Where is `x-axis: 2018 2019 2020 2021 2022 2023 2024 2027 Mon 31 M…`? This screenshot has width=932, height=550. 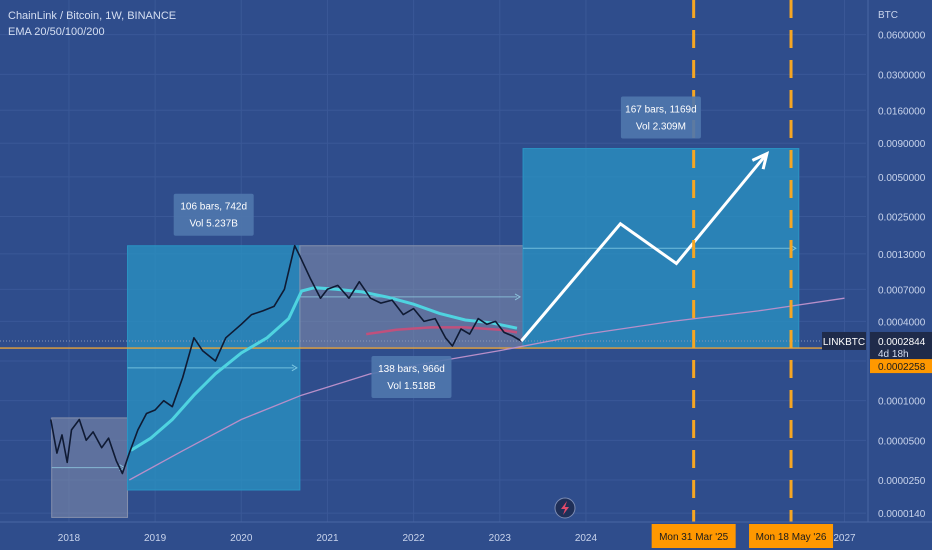 x-axis: 2018 2019 2020 2021 2022 2023 2024 2027 Mon 31 M… is located at coordinates (457, 536).